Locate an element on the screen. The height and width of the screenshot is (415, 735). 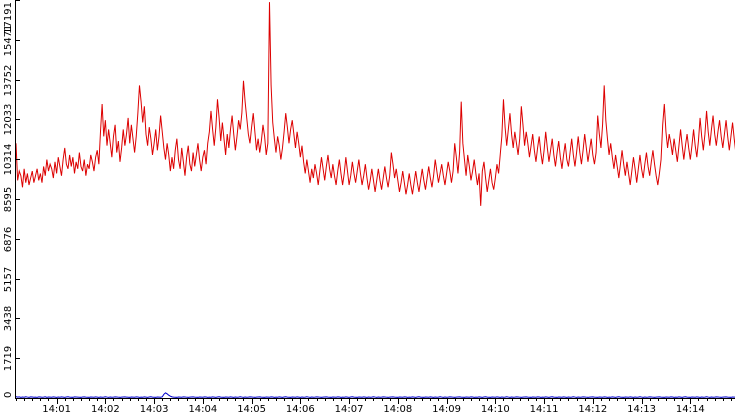
x-tick-label: 14:14 is located at coordinates (690, 409).